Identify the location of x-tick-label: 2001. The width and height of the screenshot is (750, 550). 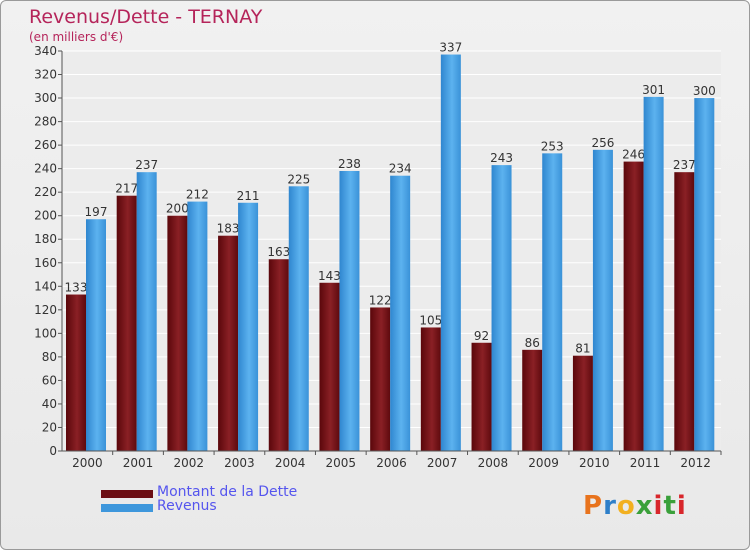
(138, 463).